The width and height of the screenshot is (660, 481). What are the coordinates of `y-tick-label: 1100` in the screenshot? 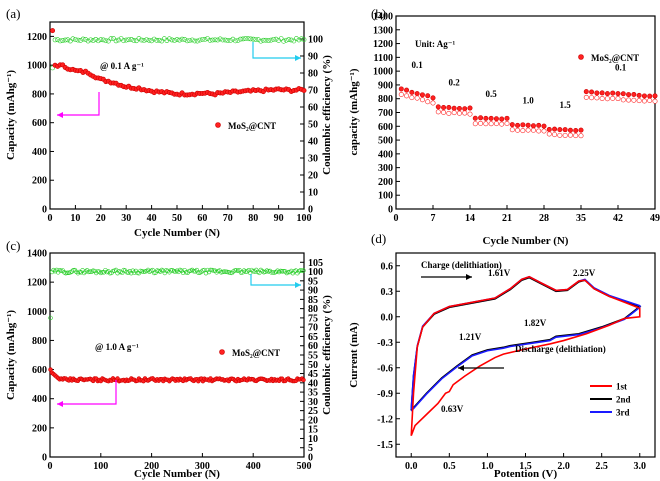 It's located at (383, 58).